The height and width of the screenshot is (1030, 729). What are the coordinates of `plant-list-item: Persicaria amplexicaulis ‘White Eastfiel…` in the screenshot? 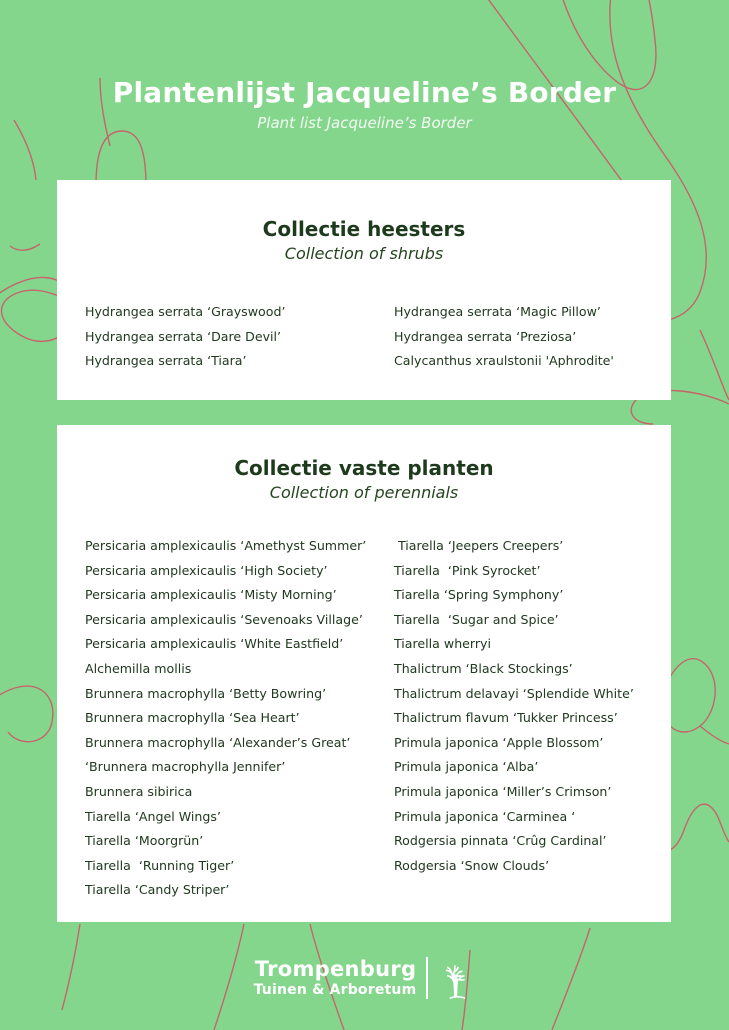 It's located at (214, 644).